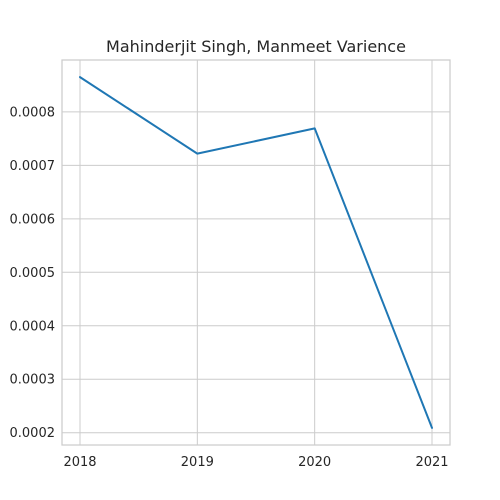 The height and width of the screenshot is (500, 500). Describe the element at coordinates (197, 462) in the screenshot. I see `x-tick-label: 2019` at that location.